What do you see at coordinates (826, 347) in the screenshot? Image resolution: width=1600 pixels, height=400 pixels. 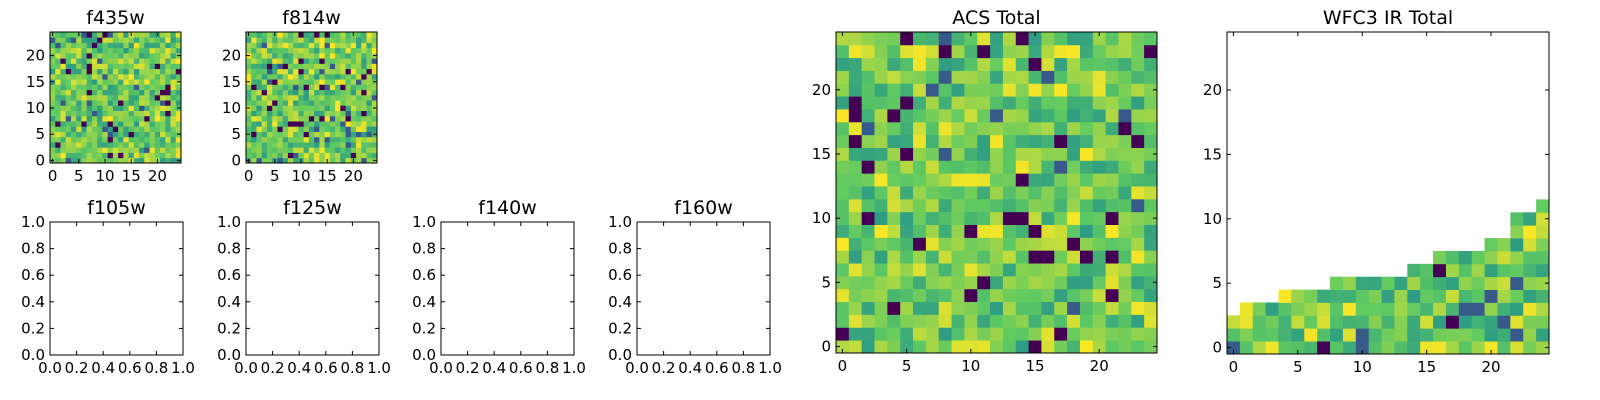 I see `y-tick-label: 0` at bounding box center [826, 347].